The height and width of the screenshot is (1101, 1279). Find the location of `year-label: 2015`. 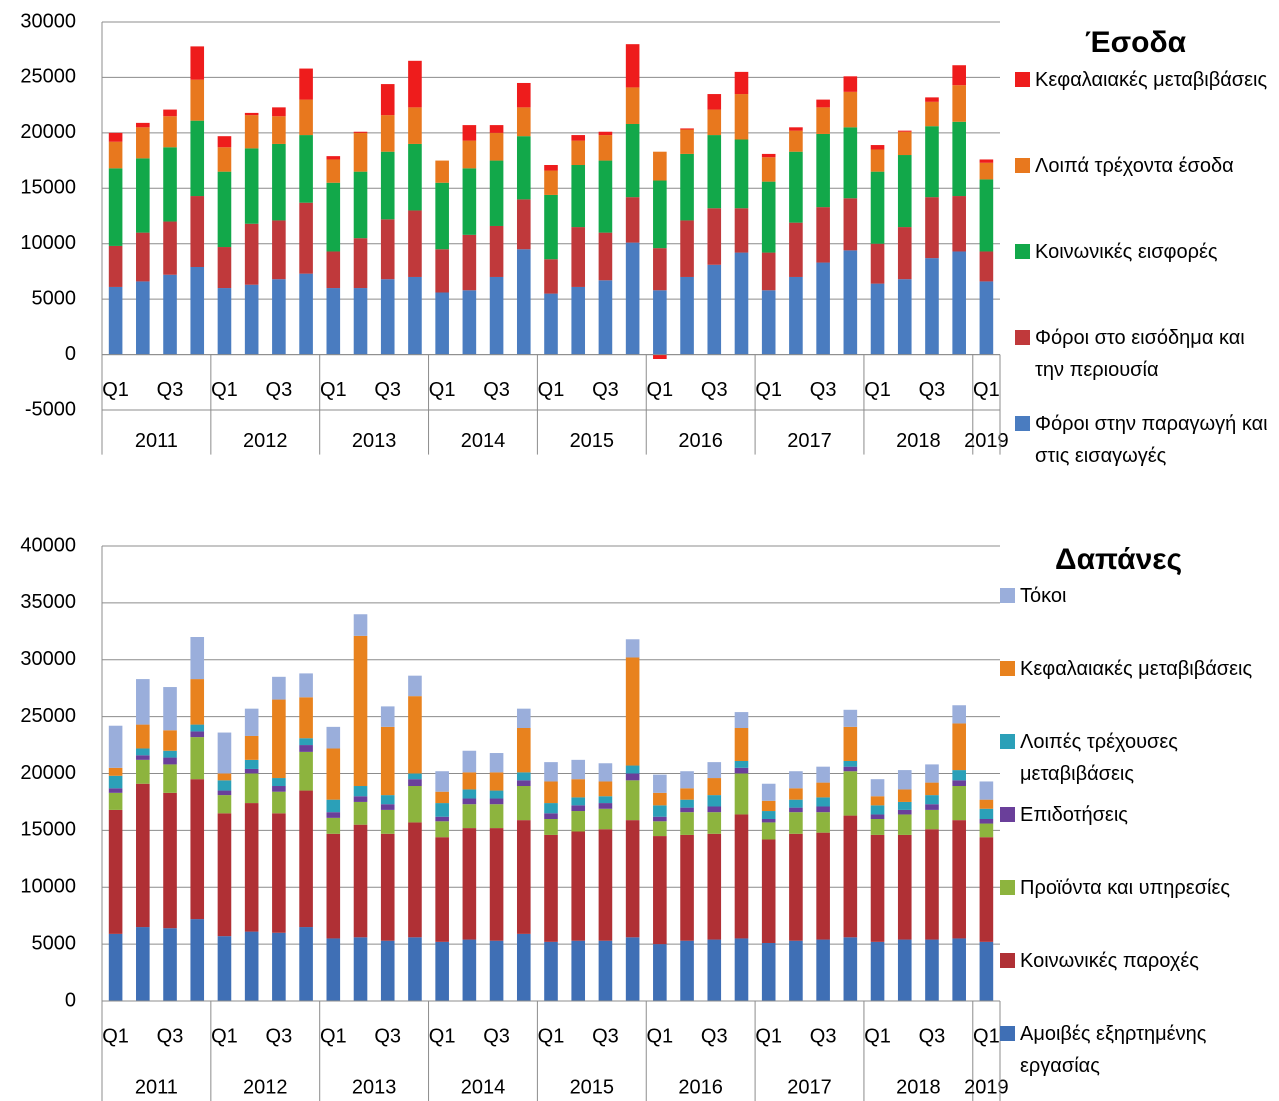

year-label: 2015 is located at coordinates (592, 1087).